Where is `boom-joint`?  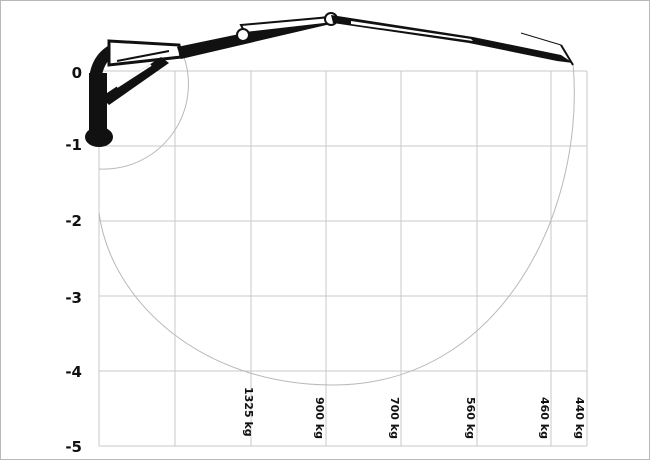
boom-joint is located at coordinates (243, 35).